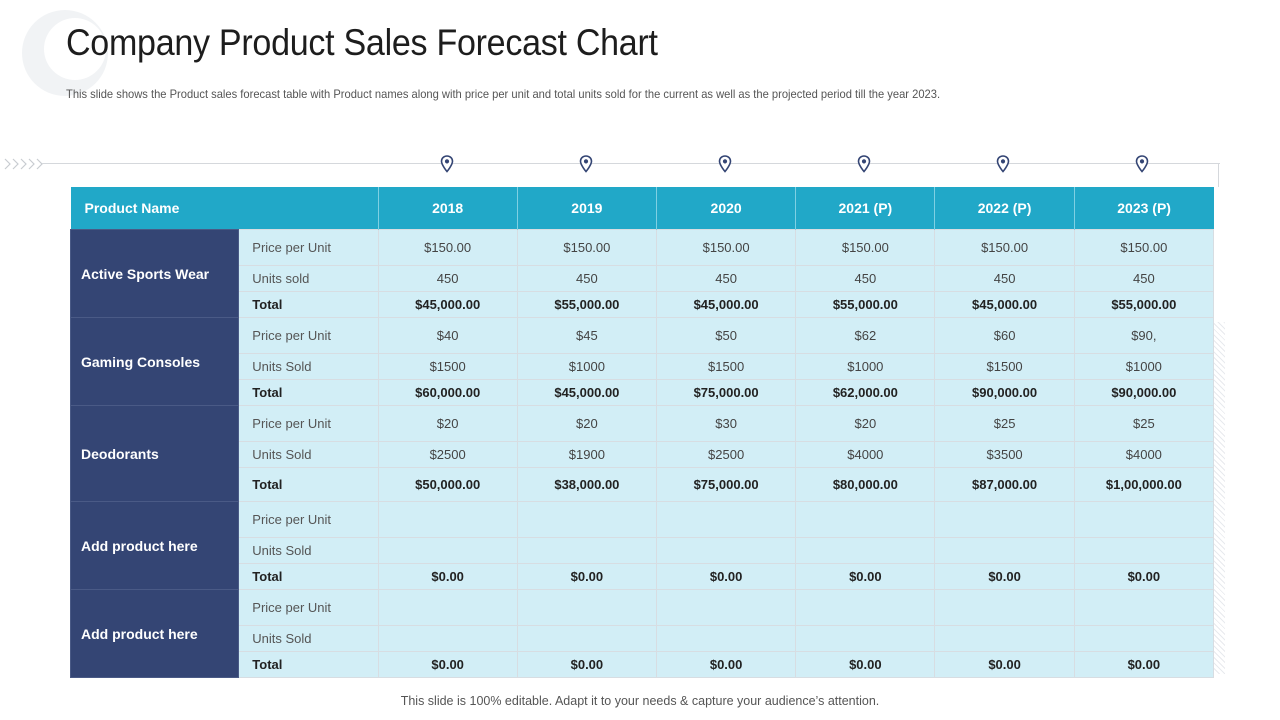  What do you see at coordinates (726, 335) in the screenshot?
I see `value-cell: $50` at bounding box center [726, 335].